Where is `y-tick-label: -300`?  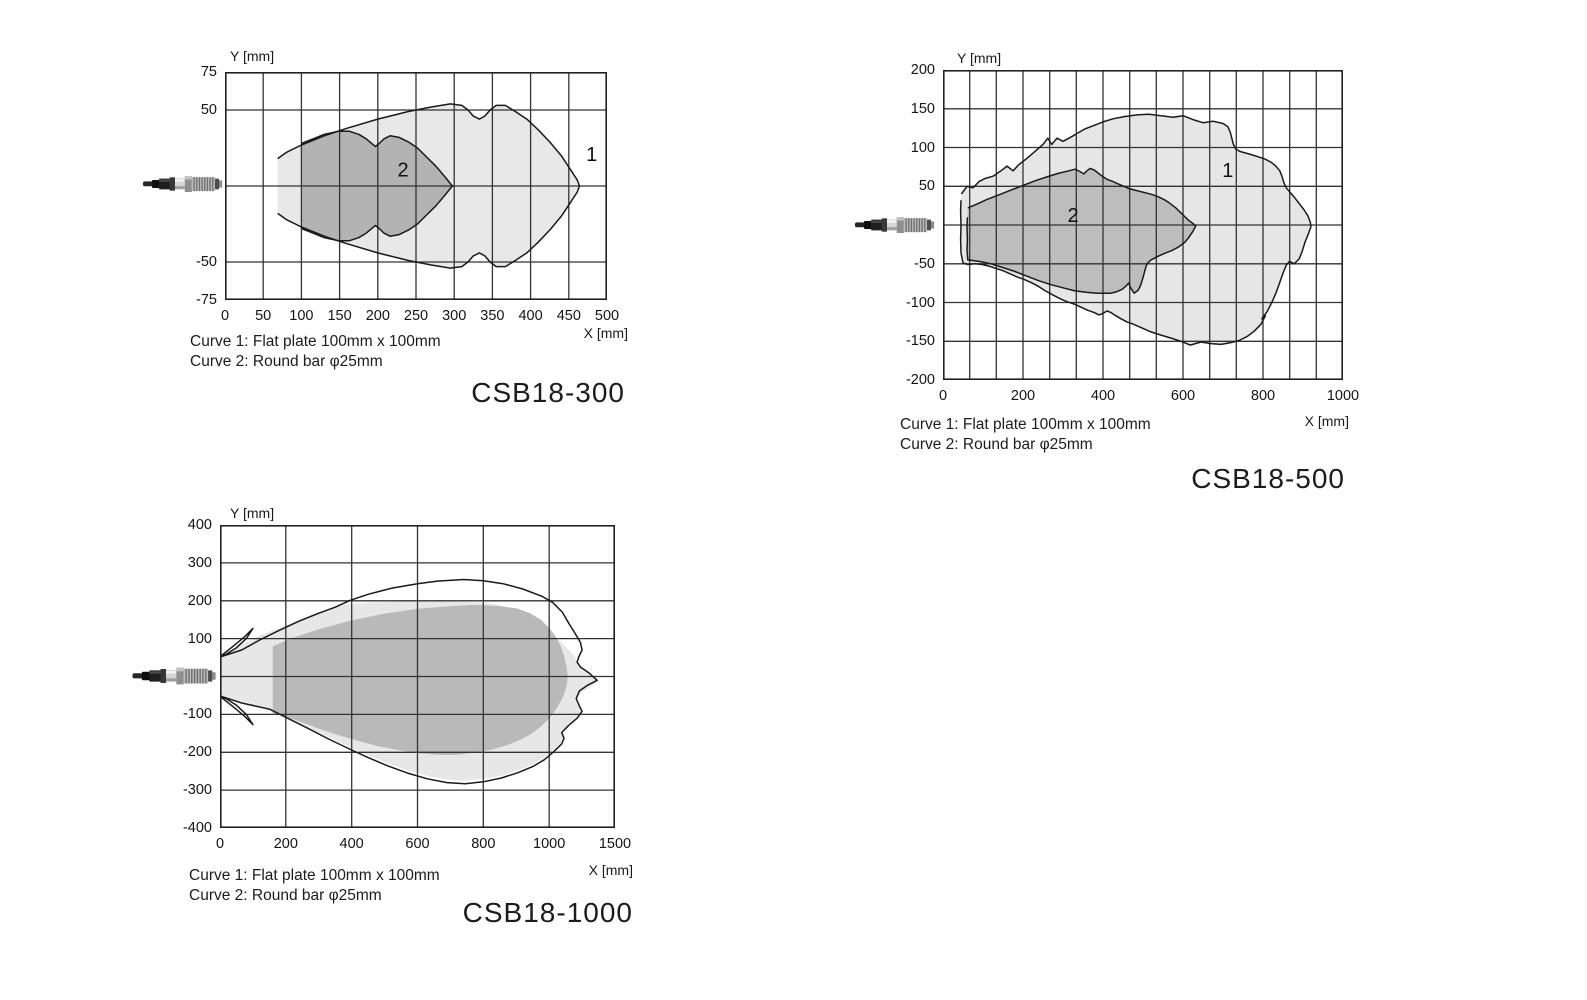 y-tick-label: -300 is located at coordinates (197, 790).